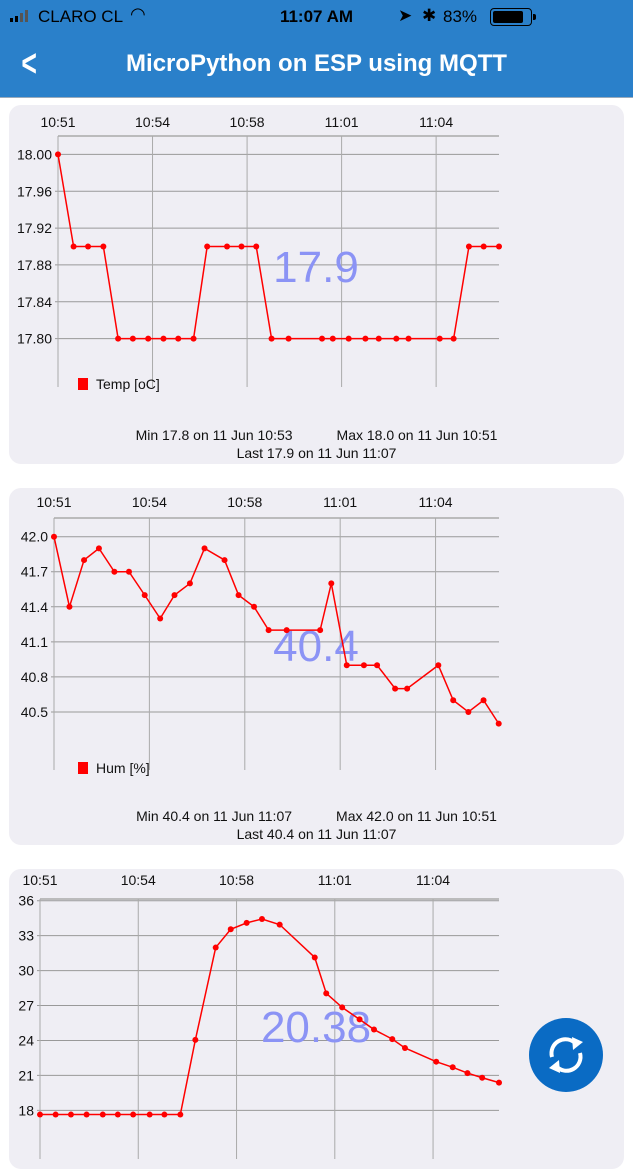  I want to click on y-tick-label: 21, so click(26, 1075).